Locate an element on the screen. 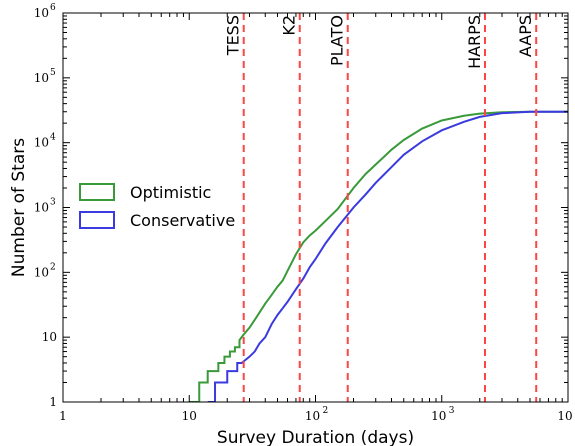 The height and width of the screenshot is (446, 575). x-tick-label: 10 3 is located at coordinates (443, 414).